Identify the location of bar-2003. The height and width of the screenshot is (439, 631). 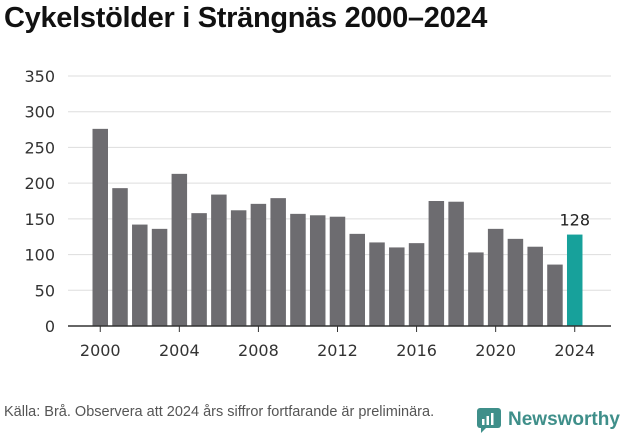
(159, 277).